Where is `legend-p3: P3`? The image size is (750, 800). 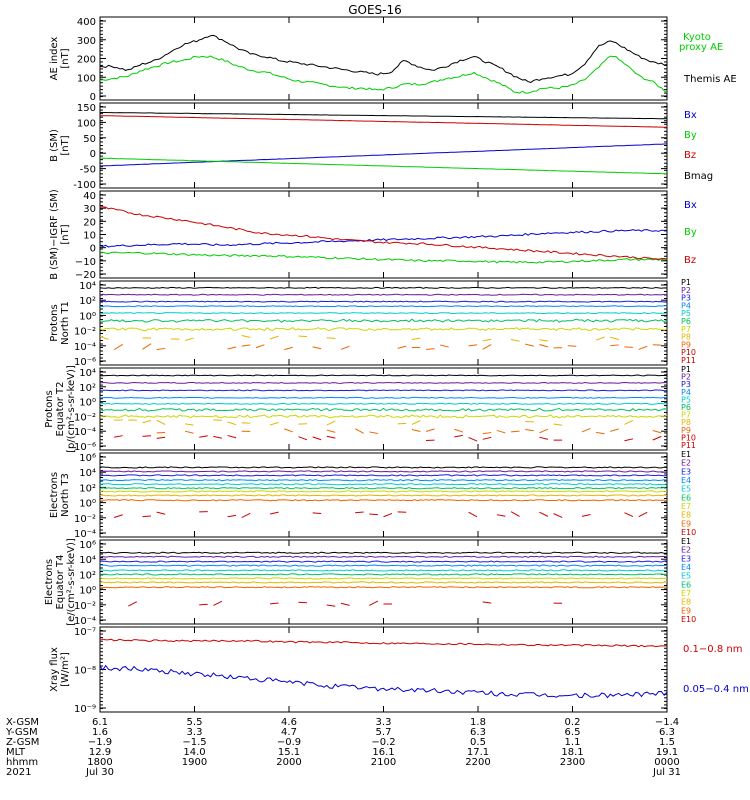 legend-p3: P3 is located at coordinates (686, 298).